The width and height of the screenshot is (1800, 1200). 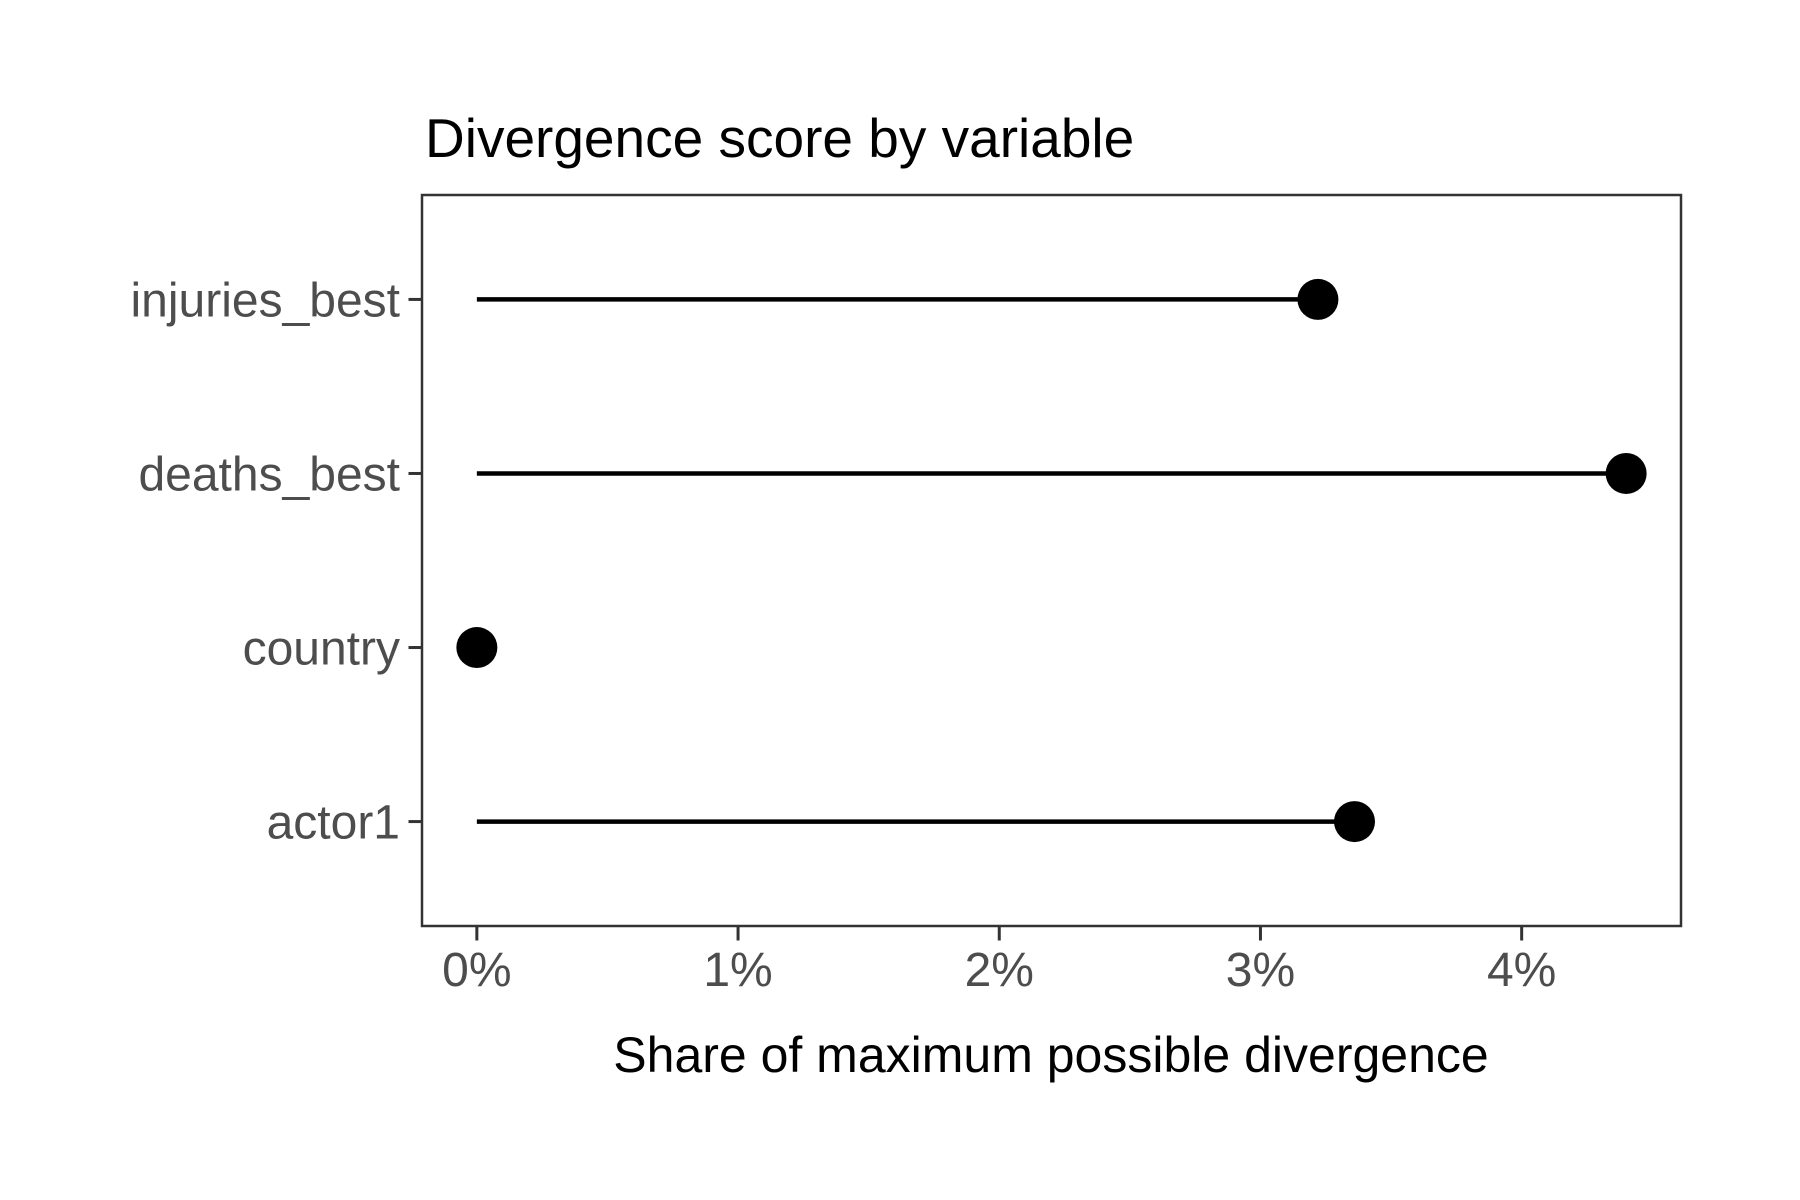 What do you see at coordinates (1260, 970) in the screenshot?
I see `x-tick-label: 3%` at bounding box center [1260, 970].